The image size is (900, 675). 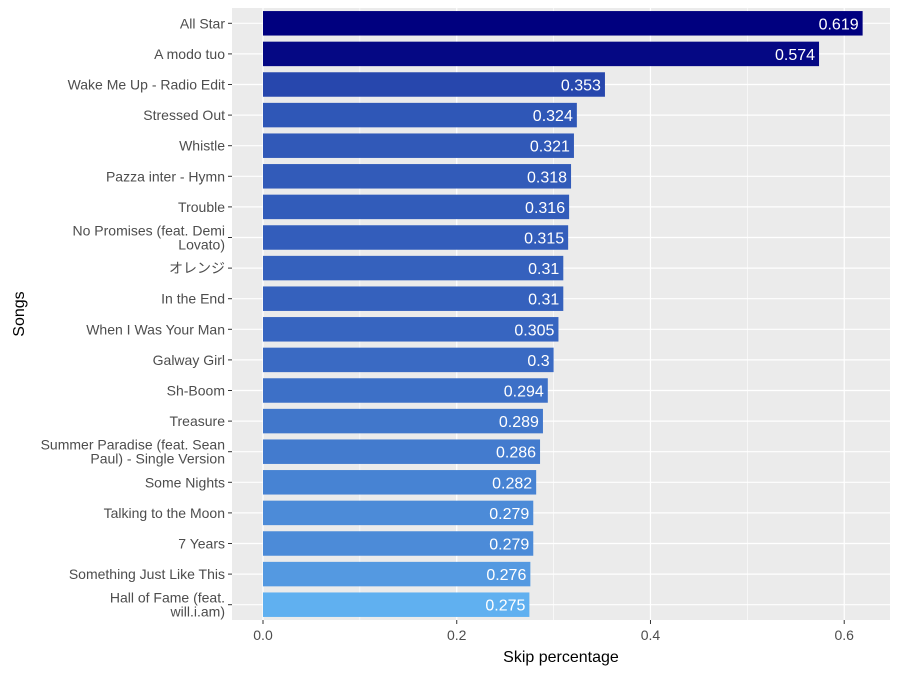 I want to click on y-tick-label-line: Trouble, so click(x=201, y=207).